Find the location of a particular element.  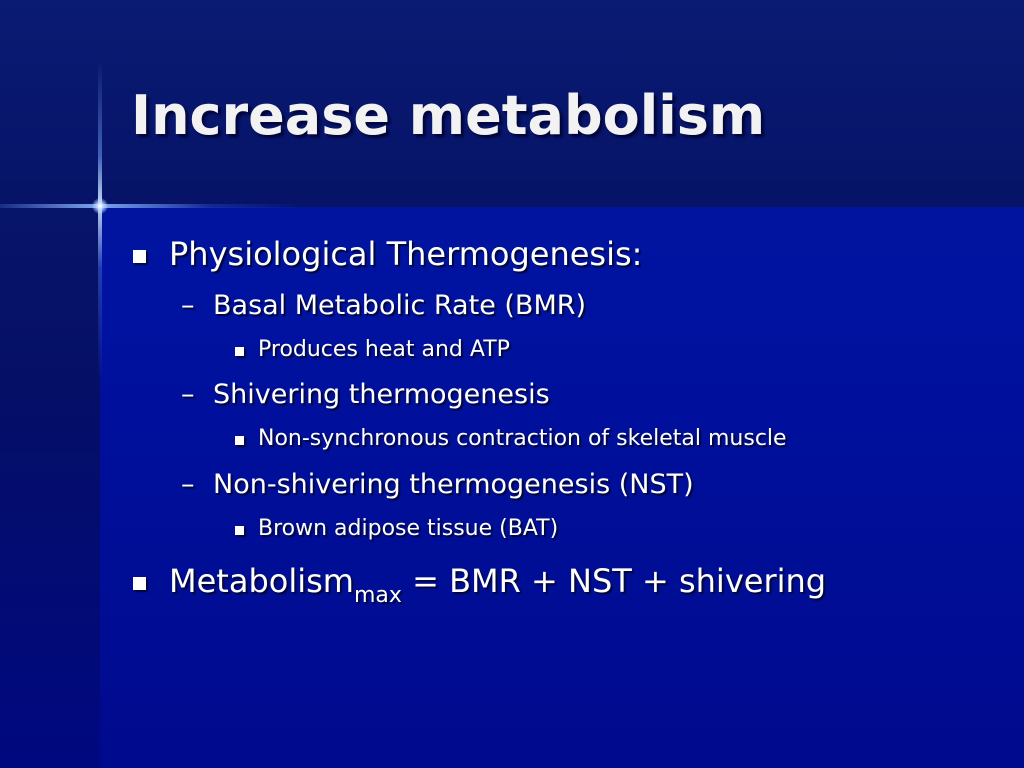

detail-brown-adipose: Brown adipose tissue (BAT) is located at coordinates (408, 528).